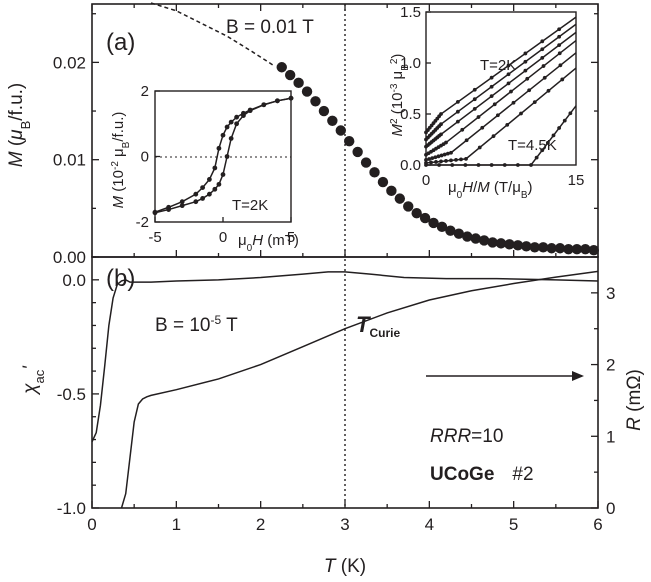 Image resolution: width=651 pixels, height=582 pixels. What do you see at coordinates (344, 524) in the screenshot?
I see `x-tick-label: 3` at bounding box center [344, 524].